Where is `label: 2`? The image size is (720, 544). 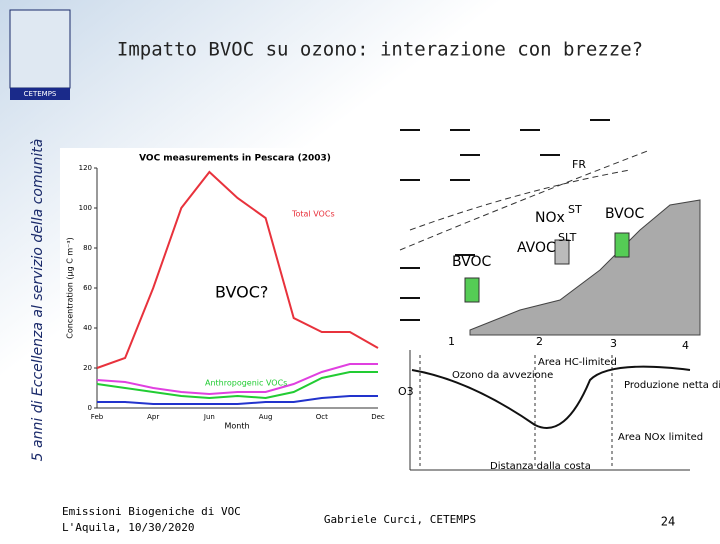
label: 2 is located at coordinates (539, 341).